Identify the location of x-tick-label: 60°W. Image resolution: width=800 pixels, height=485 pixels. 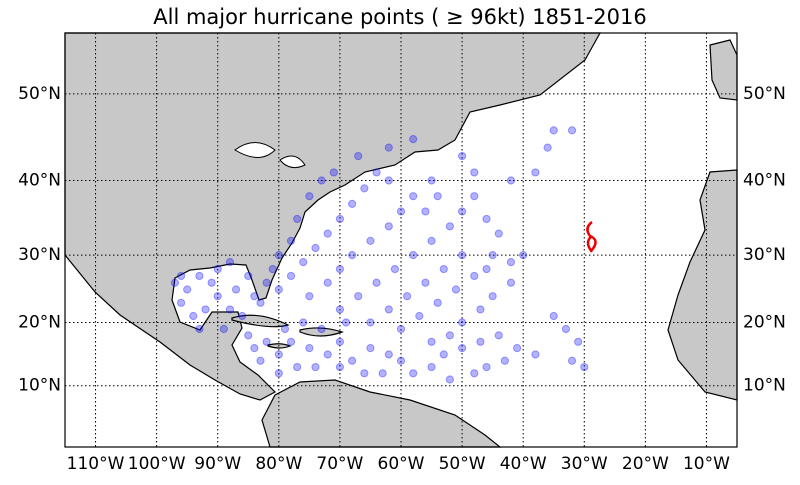
(401, 464).